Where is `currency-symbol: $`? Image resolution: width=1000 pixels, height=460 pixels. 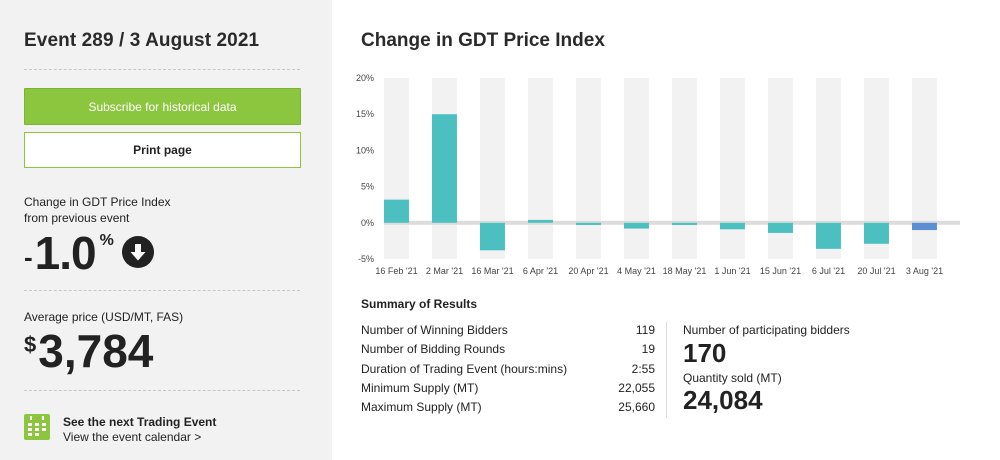 currency-symbol: $ is located at coordinates (30, 344).